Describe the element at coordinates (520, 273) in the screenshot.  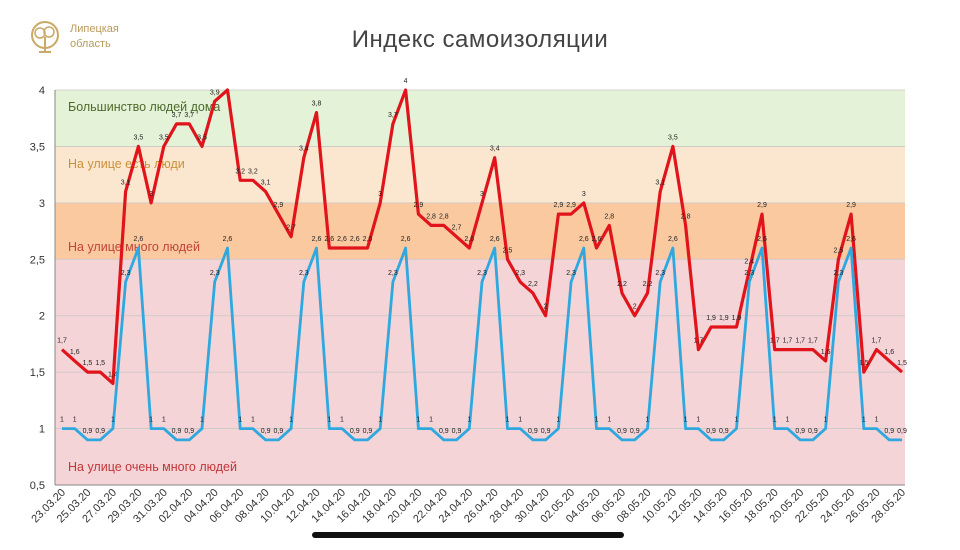
I see `red-data-label: 2,3` at that location.